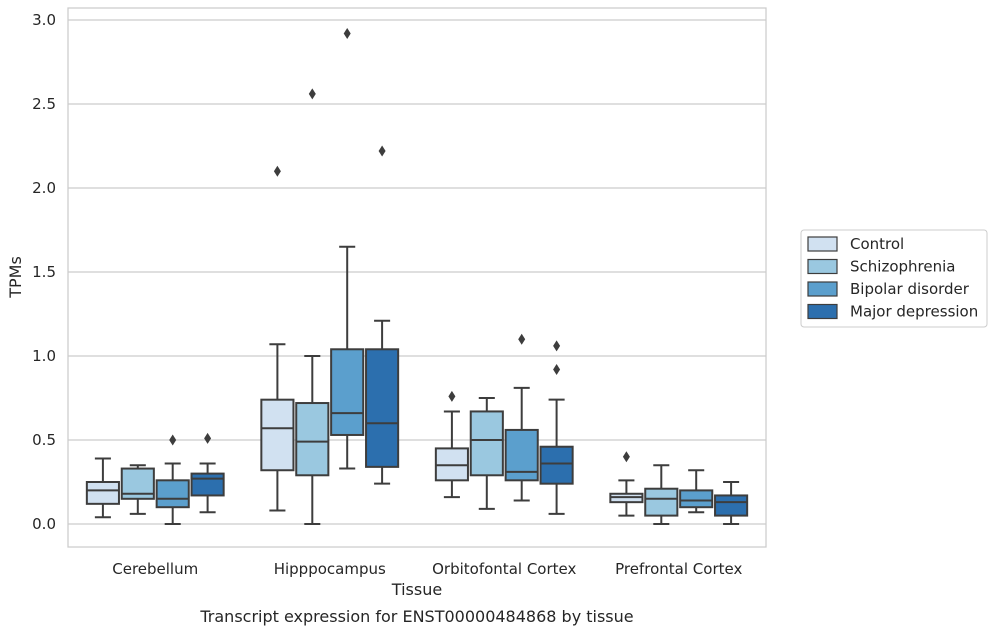 The image size is (997, 634). I want to click on y-tick-label: 0.0, so click(44, 524).